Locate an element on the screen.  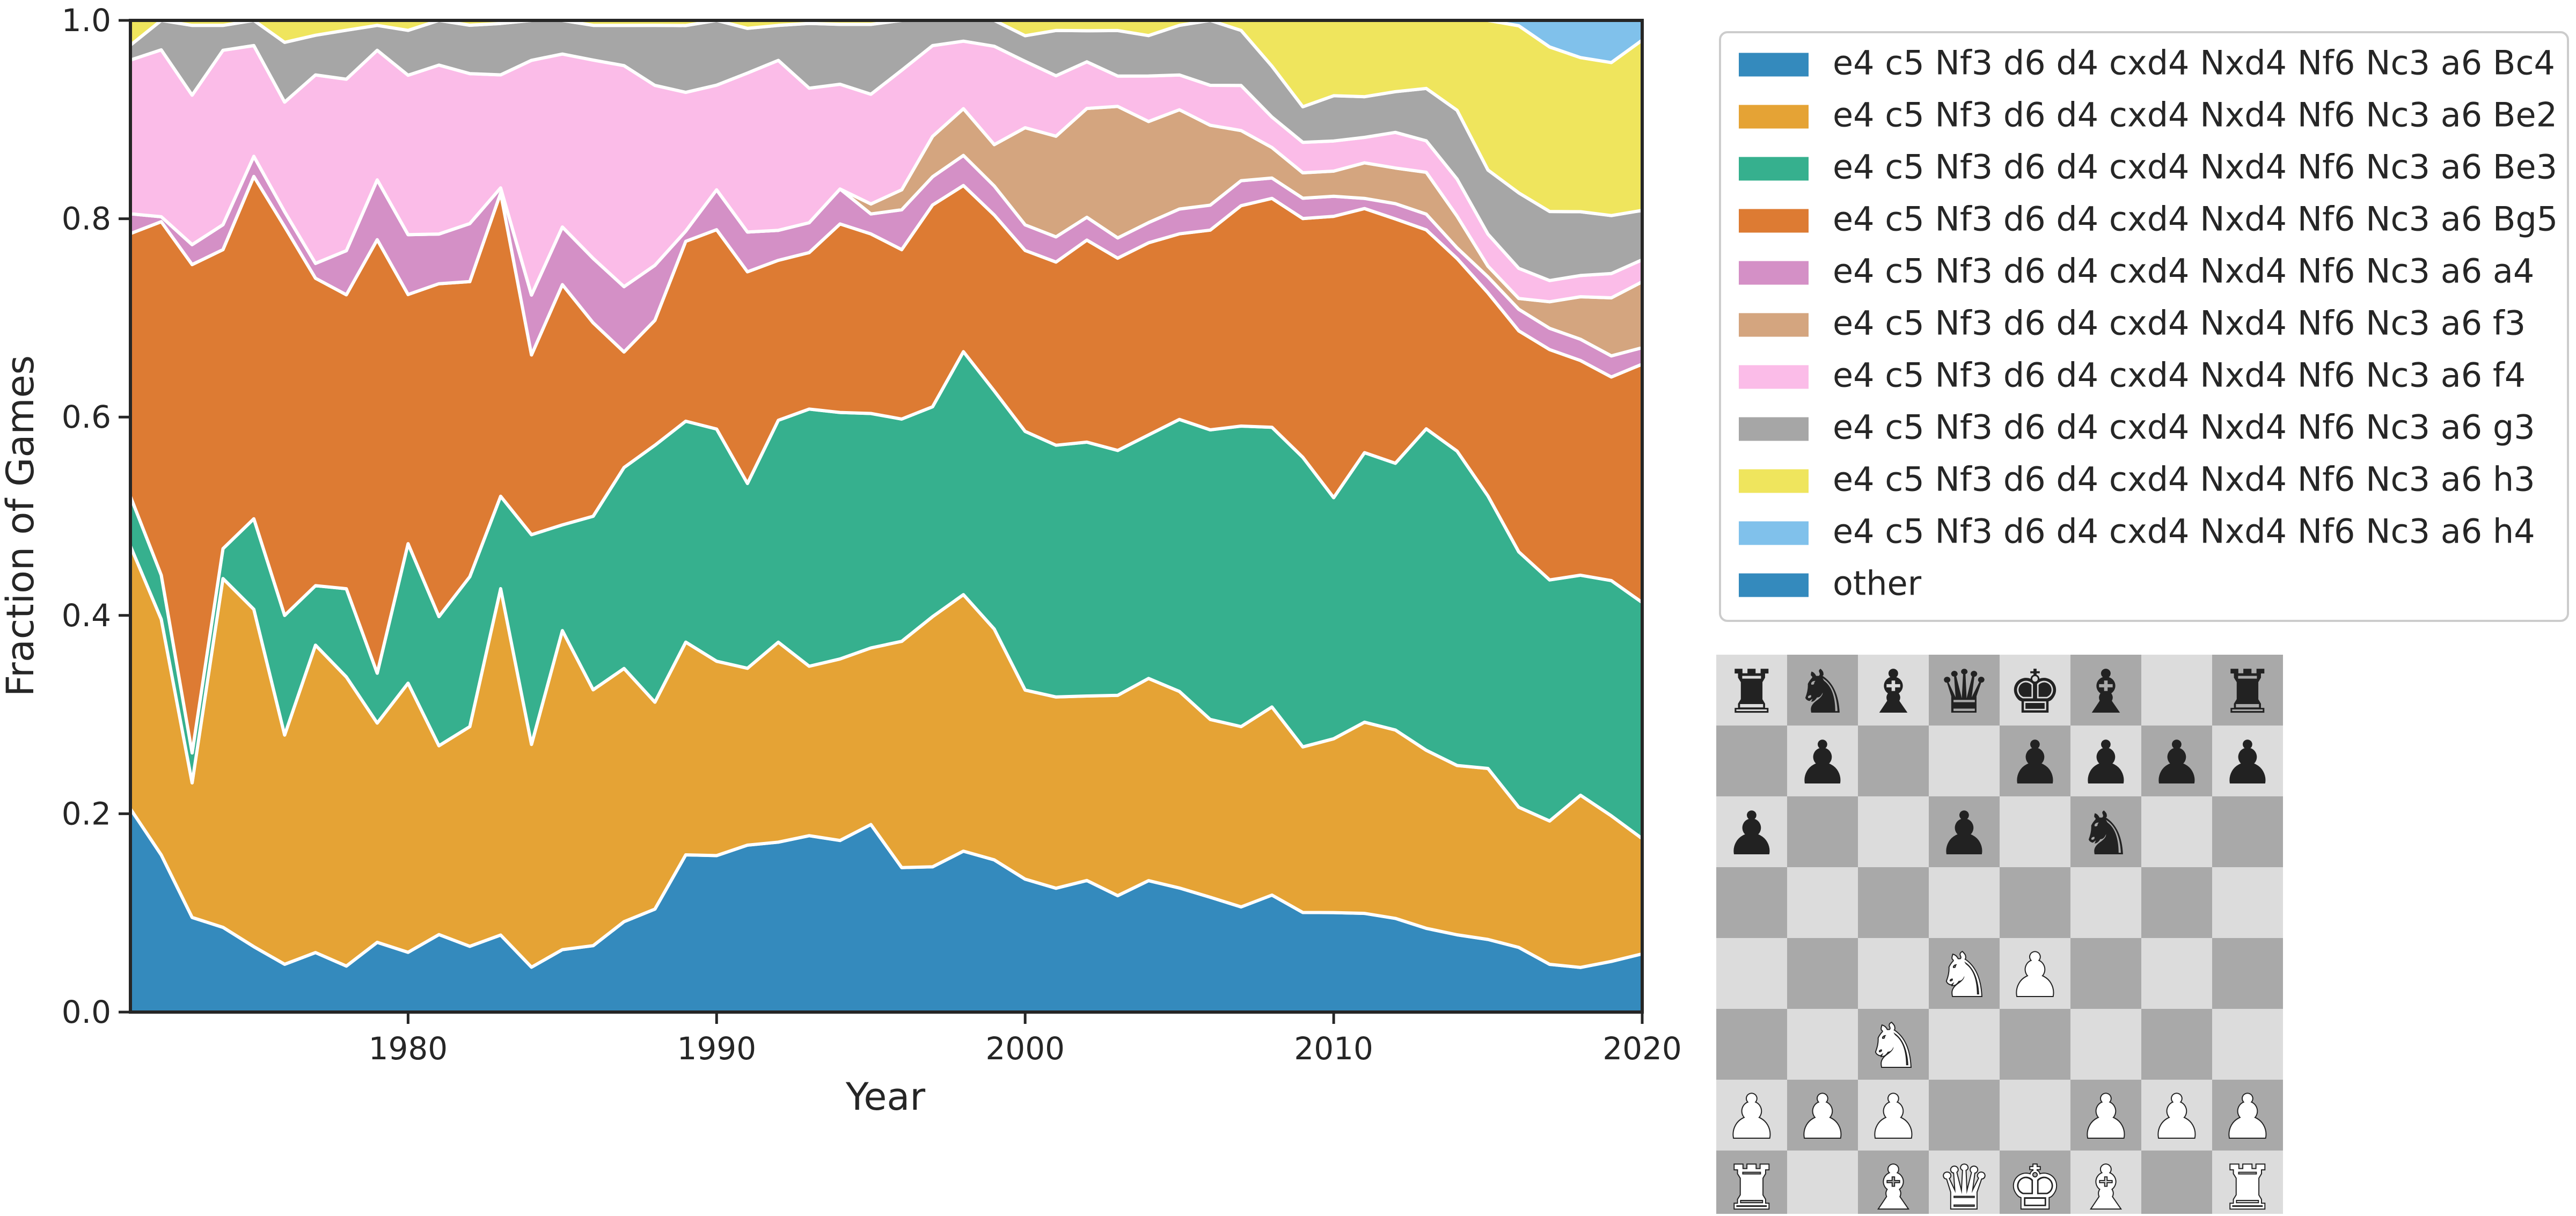
legend-entry: e4 c5 Nf3 d6 d4 cxd4 Nxd4 Nf6 Nc3 a6 Bg5 is located at coordinates (2195, 219).